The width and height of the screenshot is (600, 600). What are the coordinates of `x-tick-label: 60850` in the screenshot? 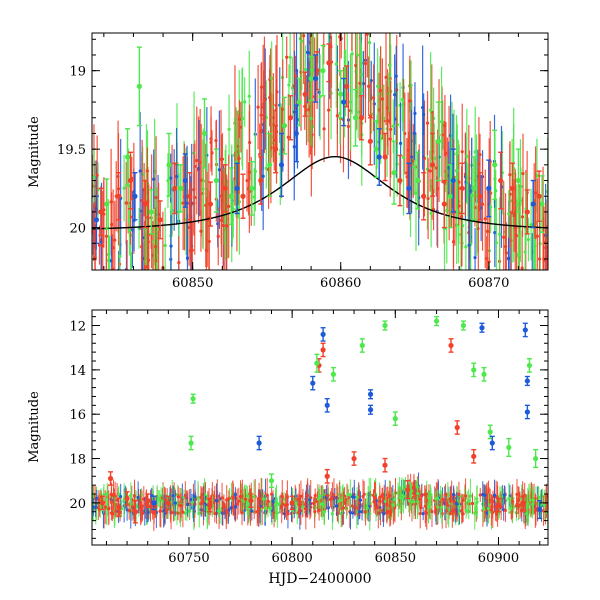 It's located at (395, 558).